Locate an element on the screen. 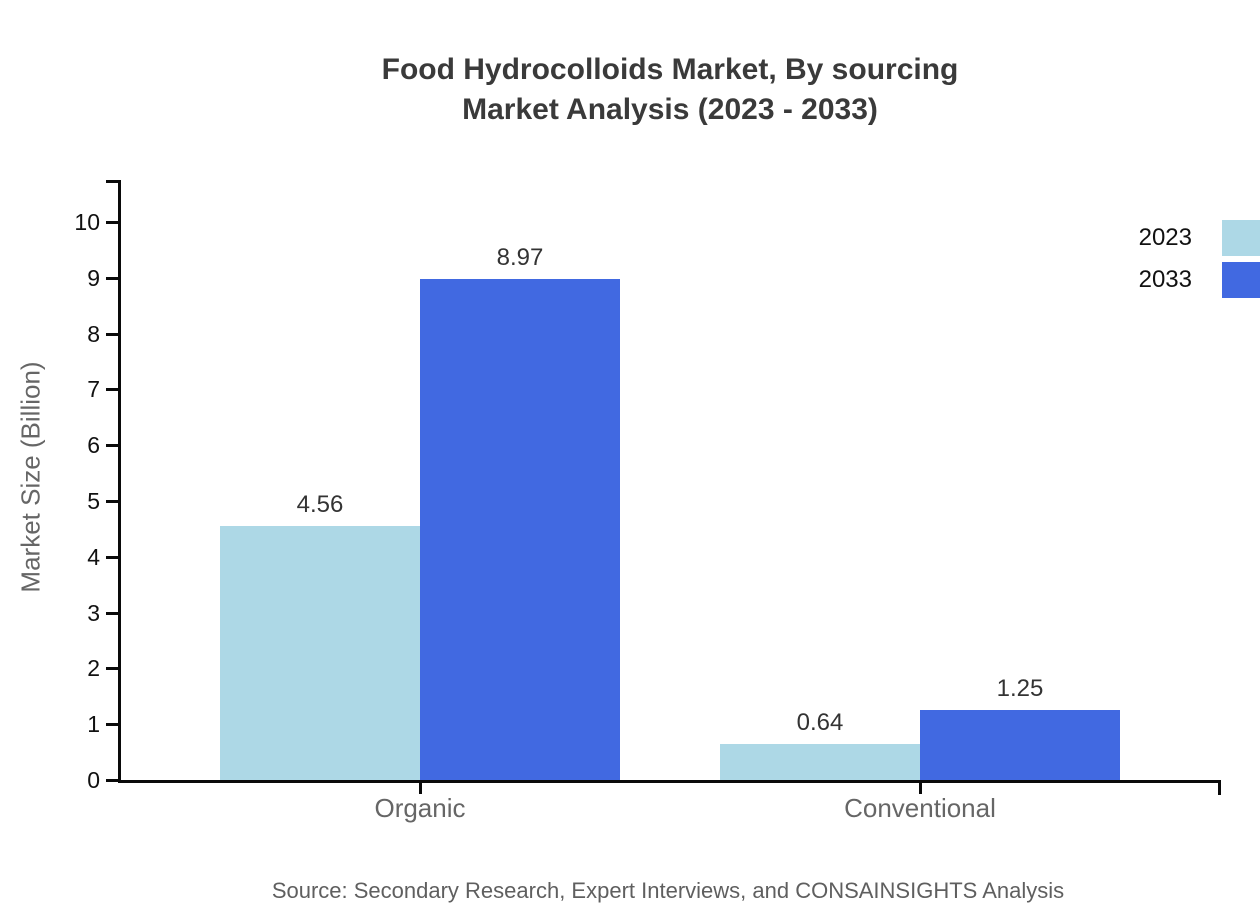  legend-swatch-2033 is located at coordinates (1241, 280).